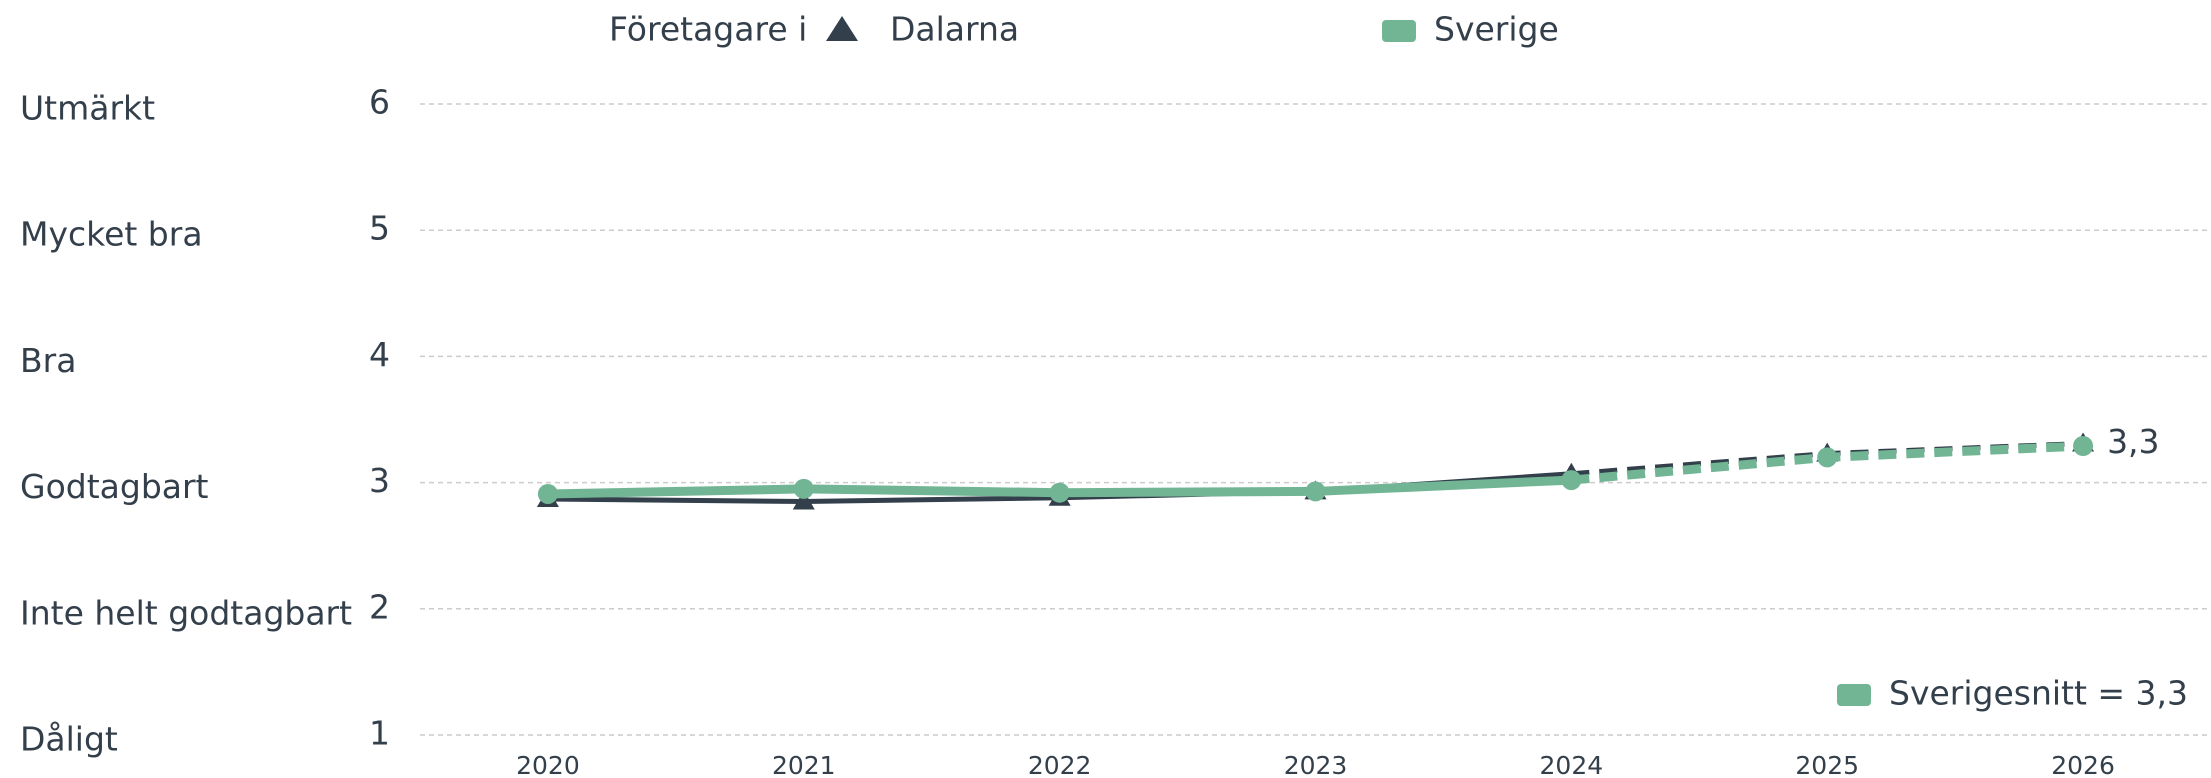  What do you see at coordinates (1316, 764) in the screenshot?
I see `x-tick-label: 2023` at bounding box center [1316, 764].